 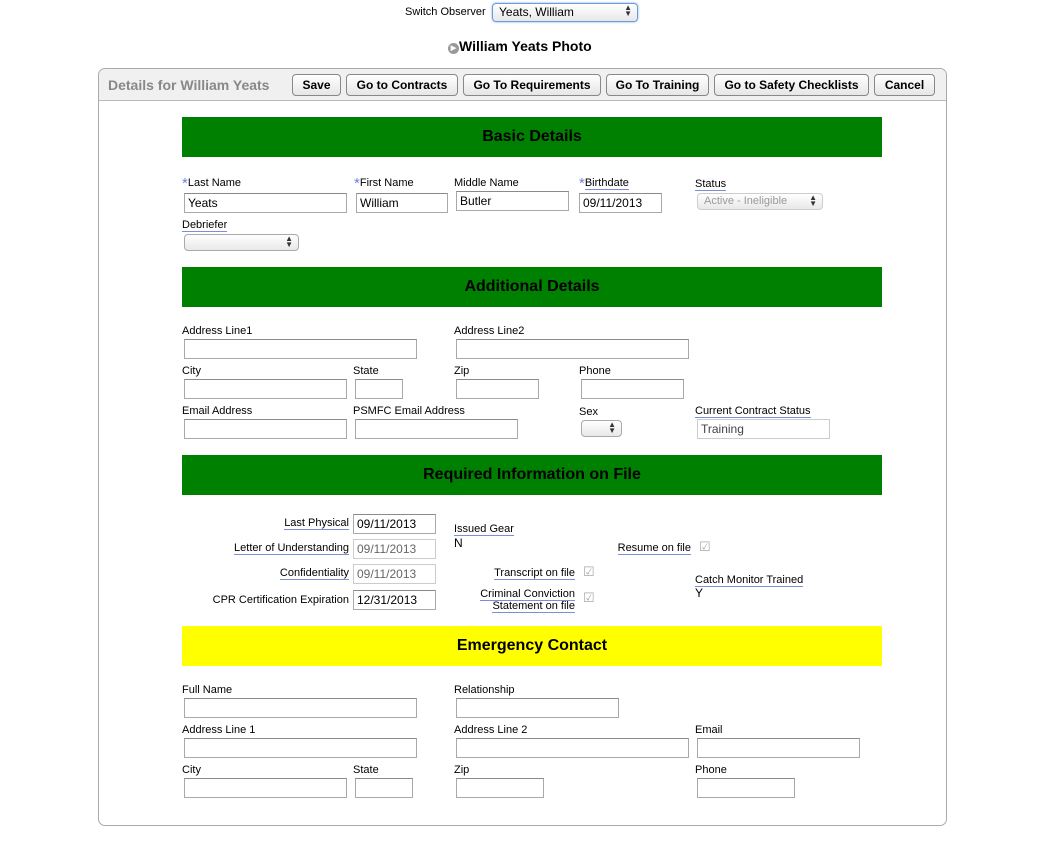 What do you see at coordinates (709, 730) in the screenshot?
I see `ec-email-label: Email` at bounding box center [709, 730].